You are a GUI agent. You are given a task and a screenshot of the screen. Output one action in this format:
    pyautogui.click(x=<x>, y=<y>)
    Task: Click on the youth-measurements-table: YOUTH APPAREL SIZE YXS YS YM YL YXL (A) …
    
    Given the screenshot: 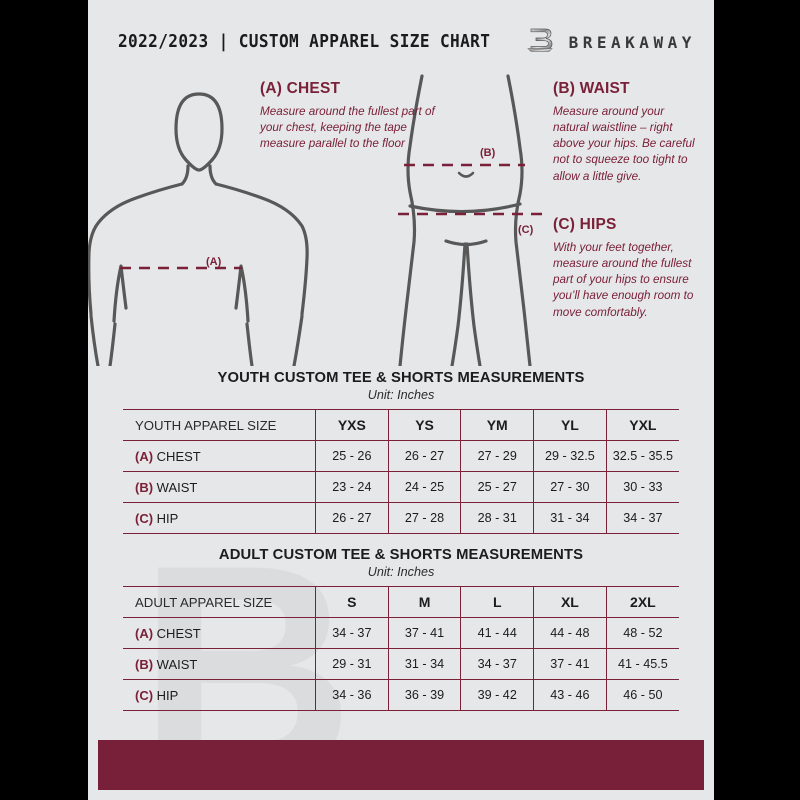 What is the action you would take?
    pyautogui.click(x=401, y=471)
    